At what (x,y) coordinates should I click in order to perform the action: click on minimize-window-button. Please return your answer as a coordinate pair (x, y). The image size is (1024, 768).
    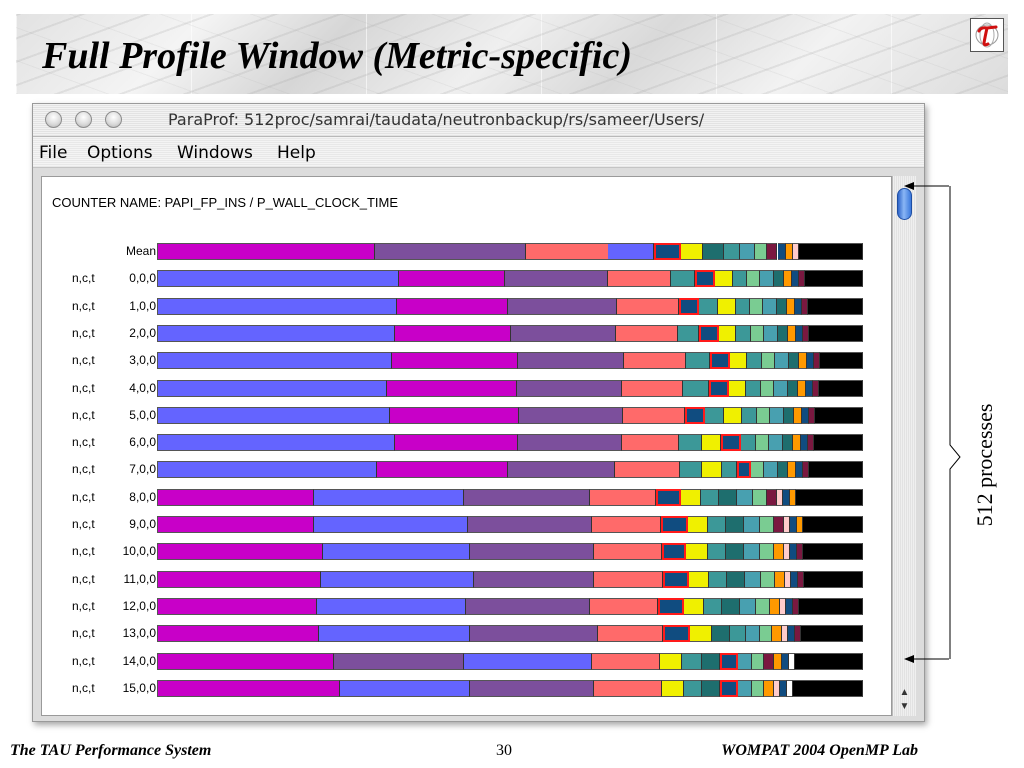
    Looking at the image, I should click on (83, 119).